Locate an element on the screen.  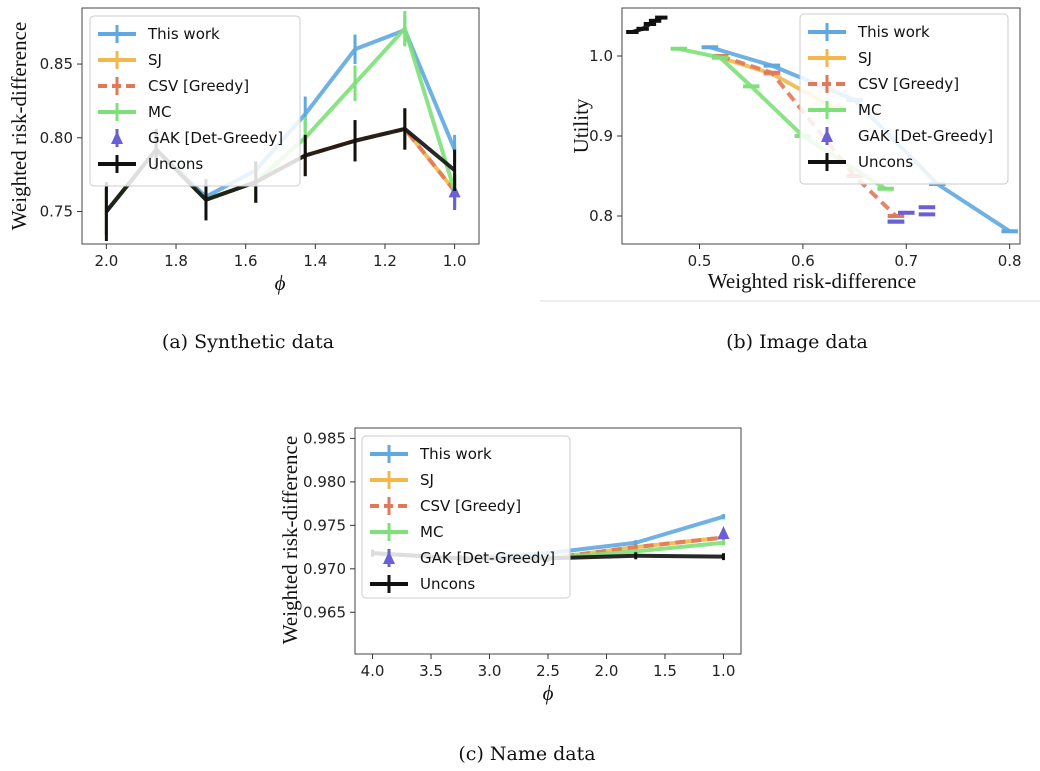
y-ticks: 0.75 0.80 0.85 is located at coordinates (61, 138).